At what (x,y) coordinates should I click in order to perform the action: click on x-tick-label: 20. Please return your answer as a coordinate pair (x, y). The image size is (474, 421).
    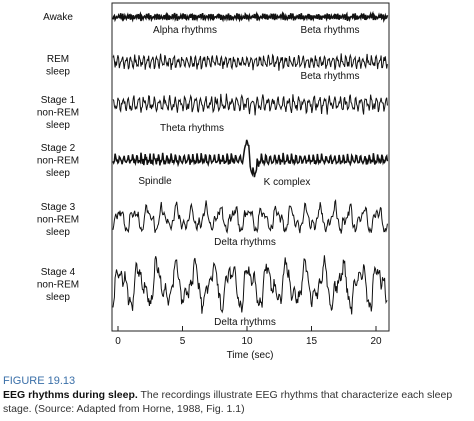
    Looking at the image, I should click on (376, 341).